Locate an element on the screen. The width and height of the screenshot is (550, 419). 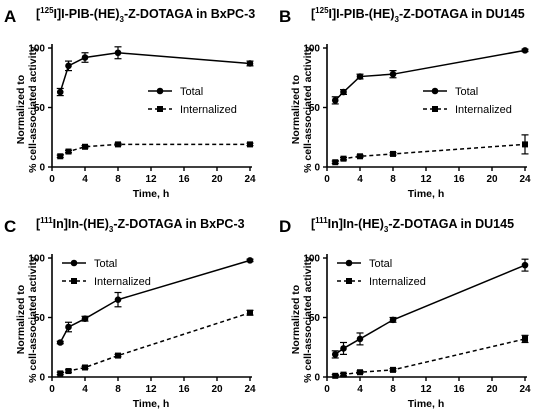
x-tick-label: 12 is located at coordinates (426, 389).